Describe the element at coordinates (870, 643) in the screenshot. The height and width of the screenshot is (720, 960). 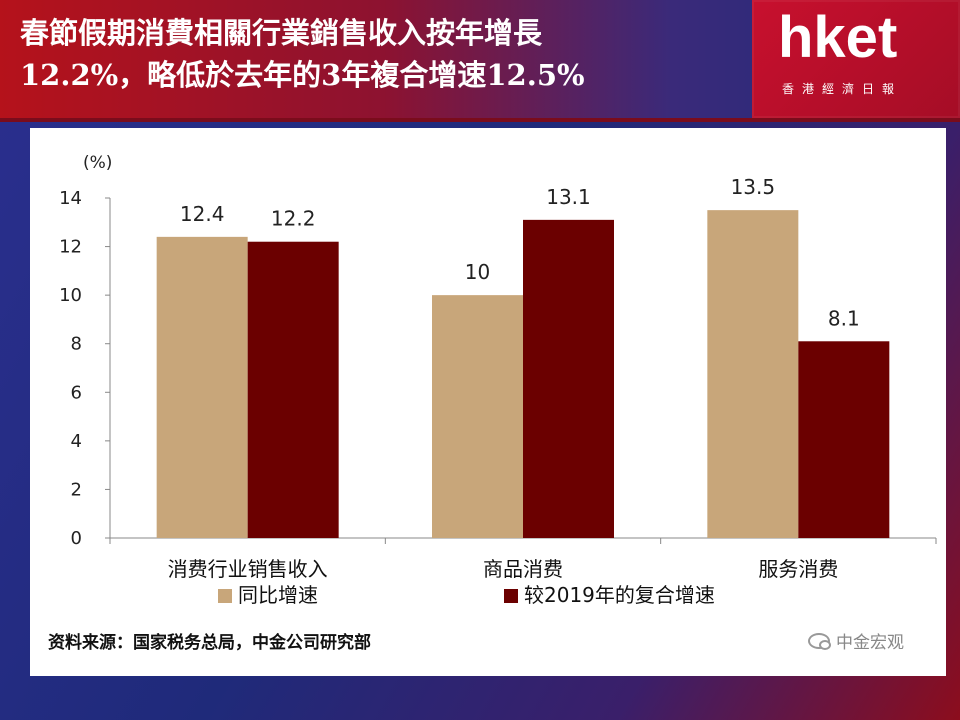
I see `watermark-text: 中金宏观` at that location.